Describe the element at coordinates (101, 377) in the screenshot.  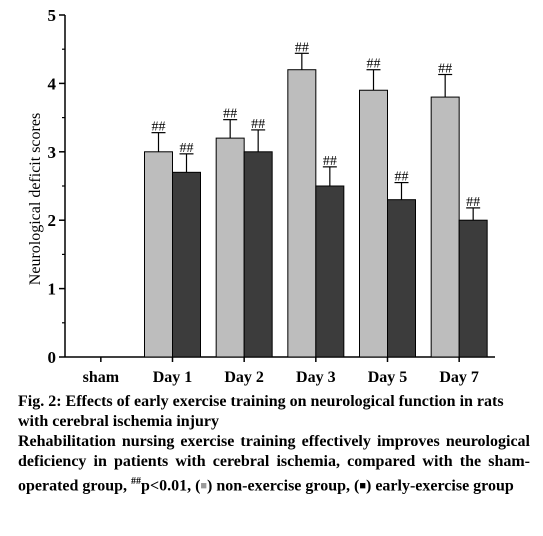
I see `x-tick-label: sham` at that location.